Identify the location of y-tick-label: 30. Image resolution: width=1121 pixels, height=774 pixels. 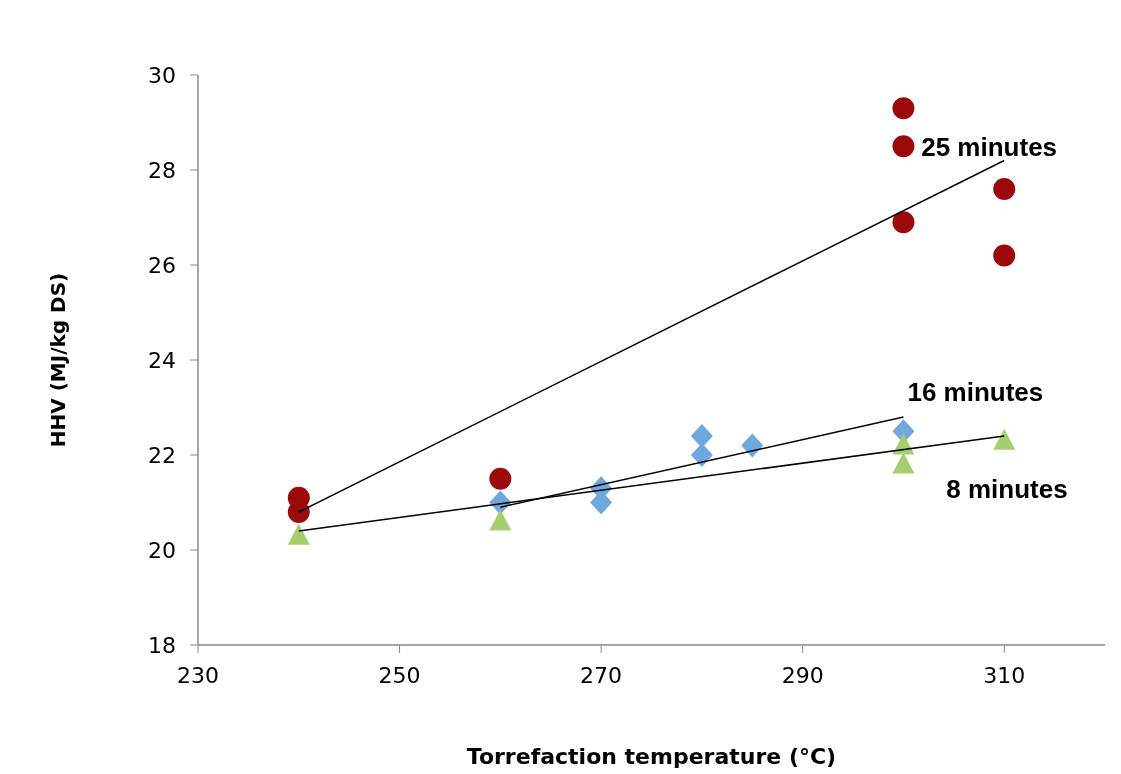
(162, 75).